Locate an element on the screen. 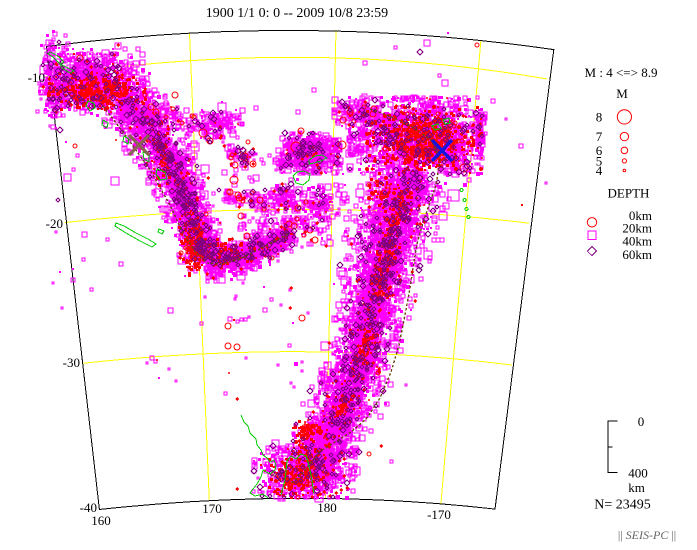 This screenshot has height=550, width=697. svg-text: 0km is located at coordinates (640, 215).